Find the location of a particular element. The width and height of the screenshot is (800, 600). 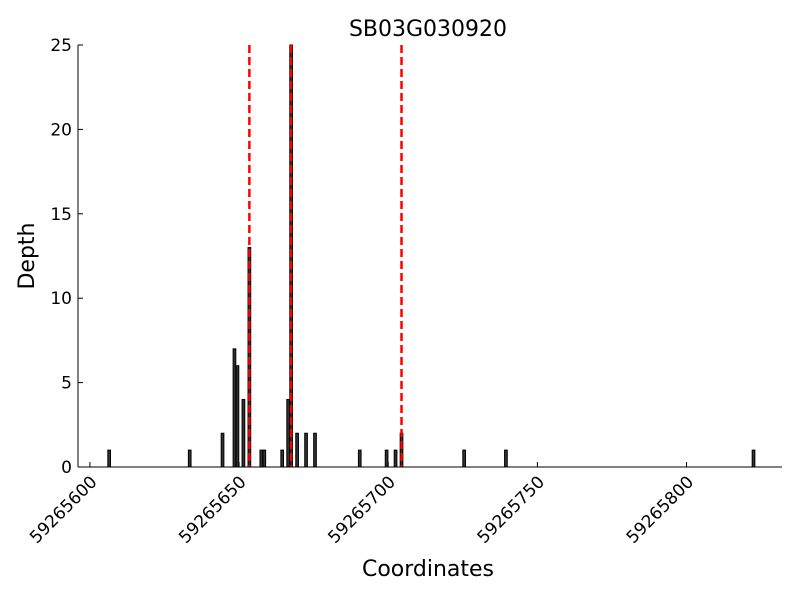

x-tick-label: 59265650 is located at coordinates (212, 509).